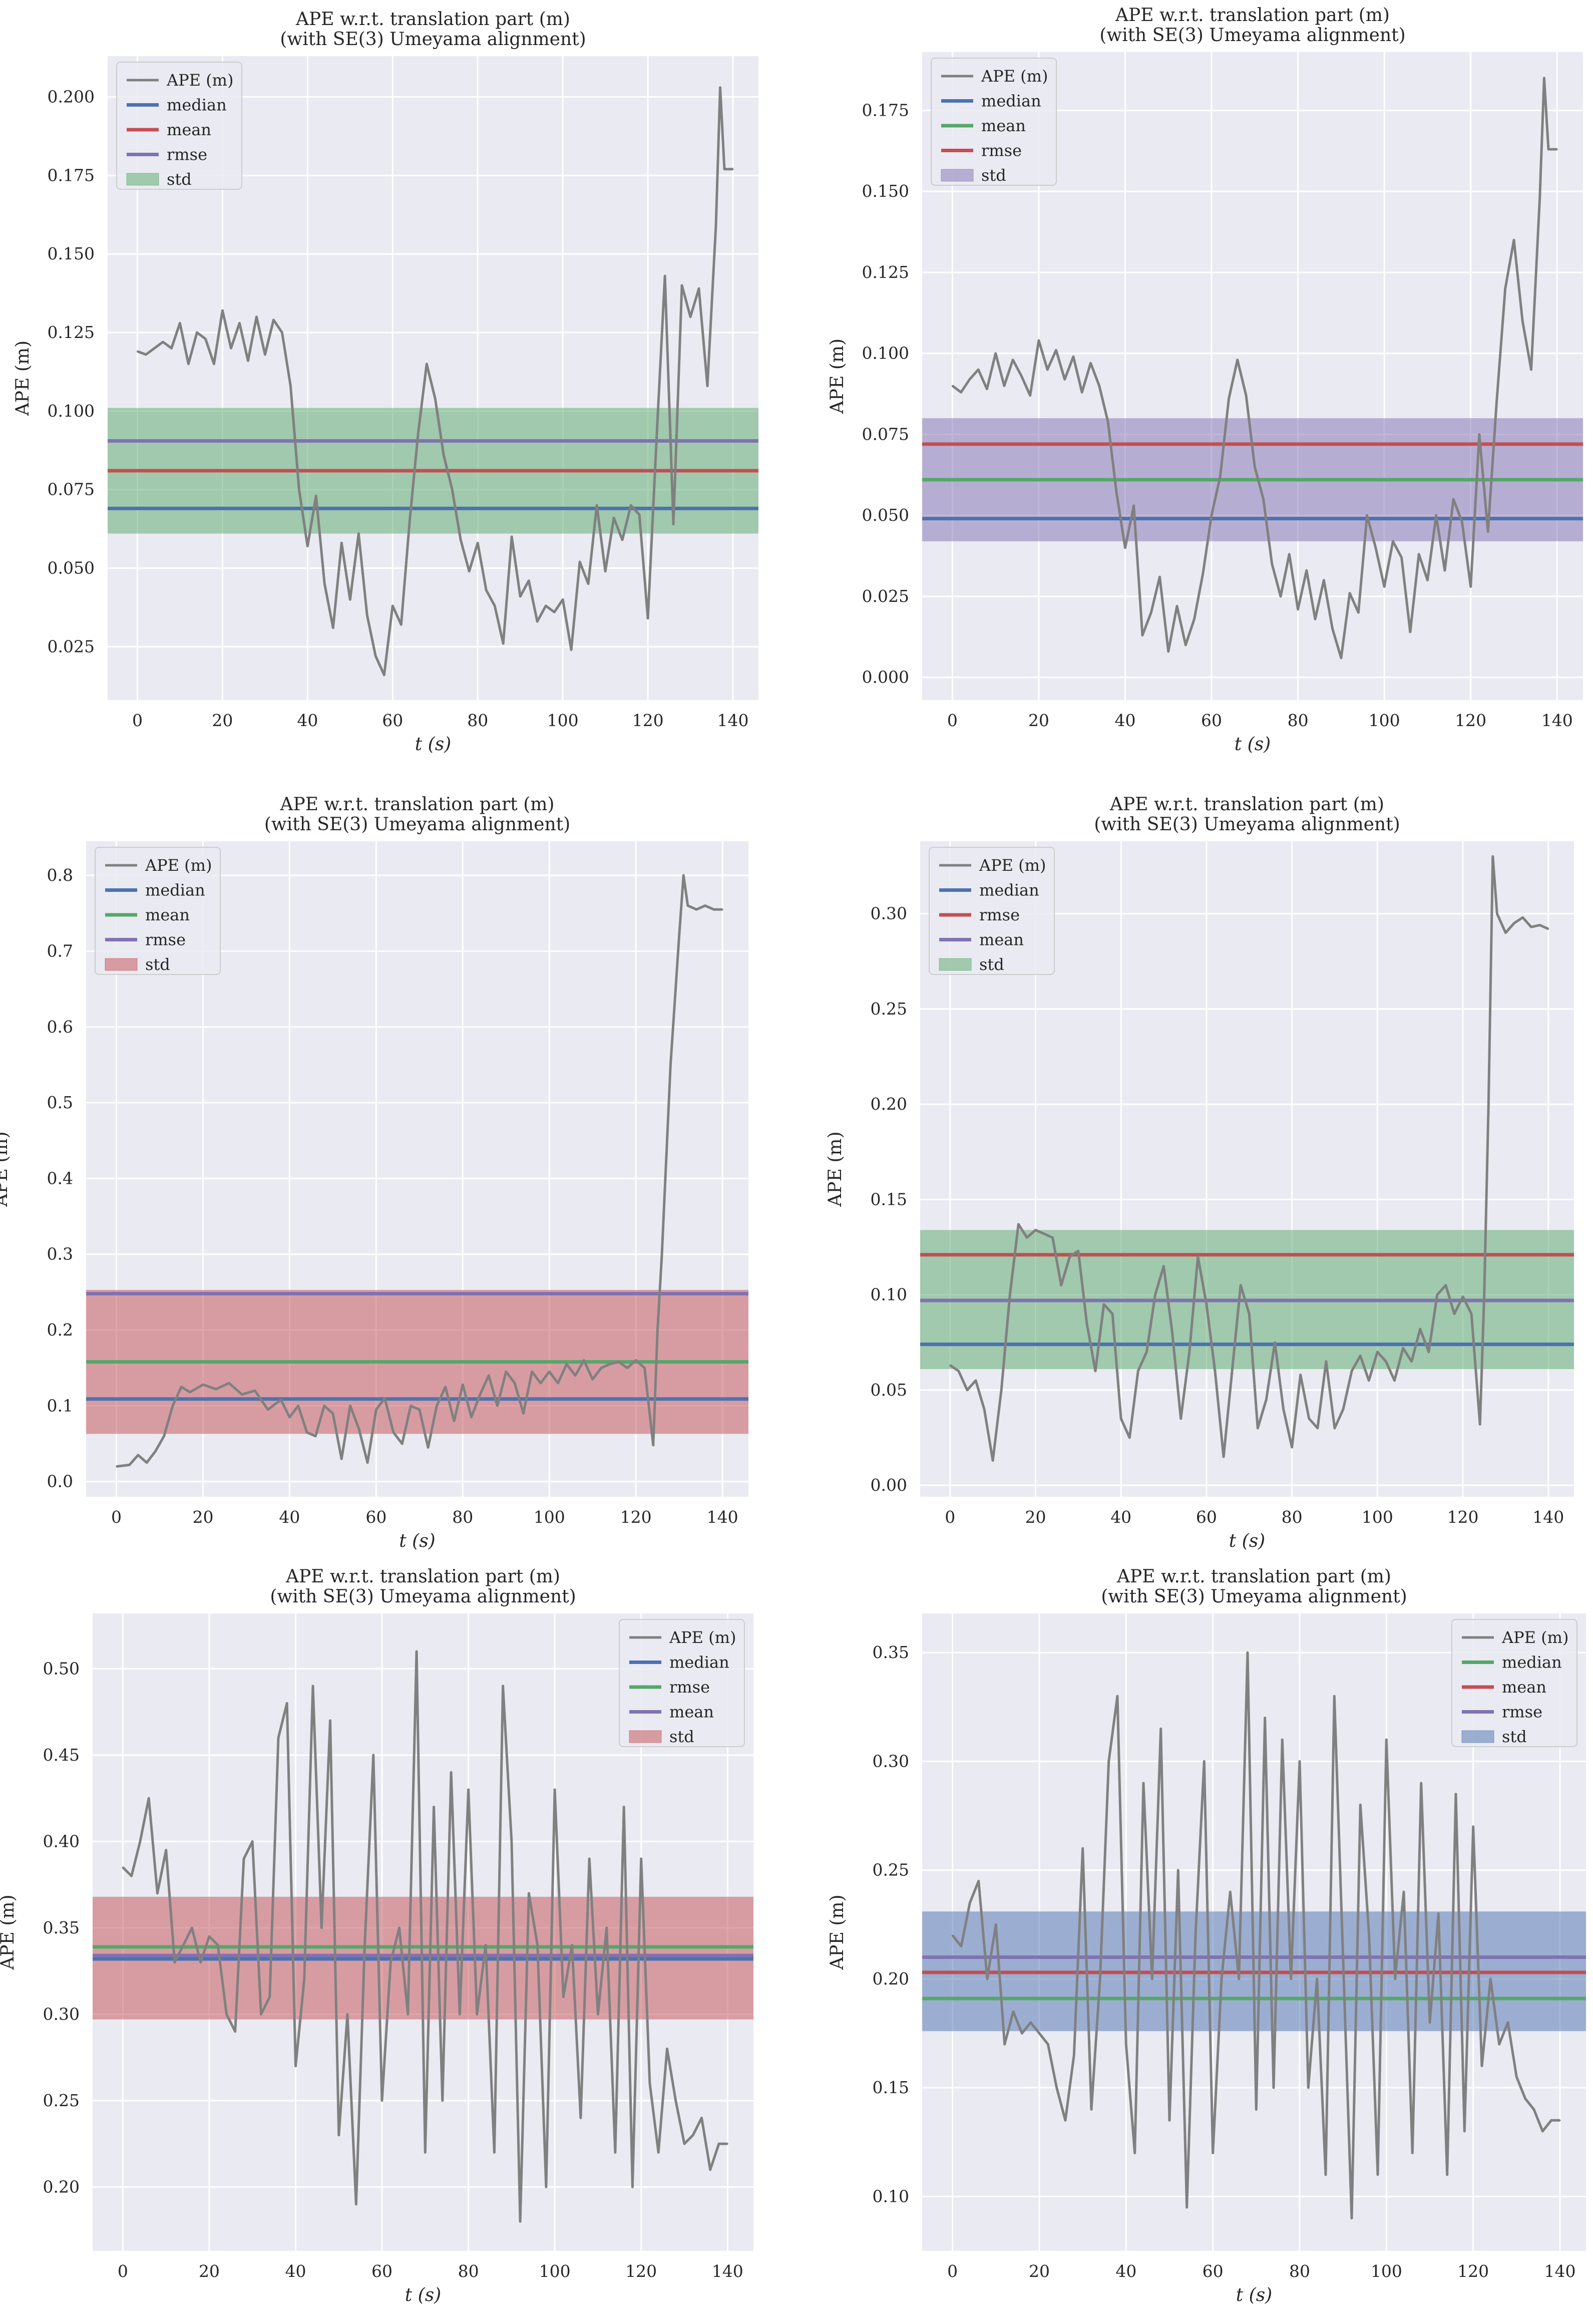  What do you see at coordinates (1014, 76) in the screenshot?
I see `legend-label-ape-m: APE (m)` at bounding box center [1014, 76].